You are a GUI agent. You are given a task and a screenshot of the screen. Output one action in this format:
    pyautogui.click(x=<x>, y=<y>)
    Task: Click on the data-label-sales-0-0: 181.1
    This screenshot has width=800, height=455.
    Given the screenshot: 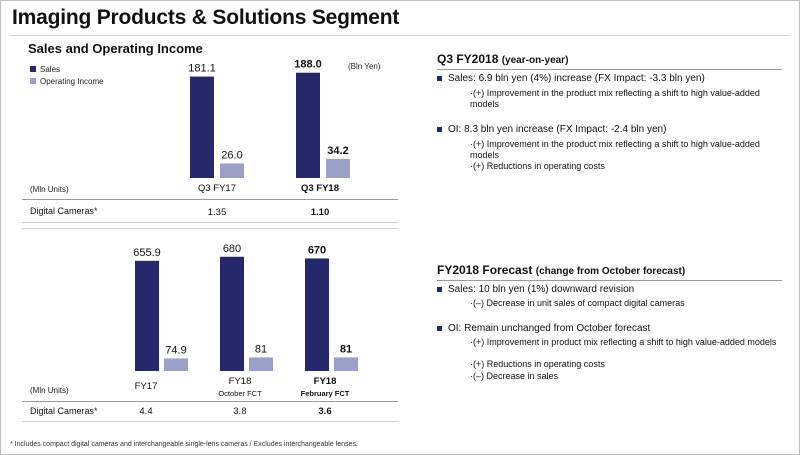 What is the action you would take?
    pyautogui.click(x=202, y=69)
    